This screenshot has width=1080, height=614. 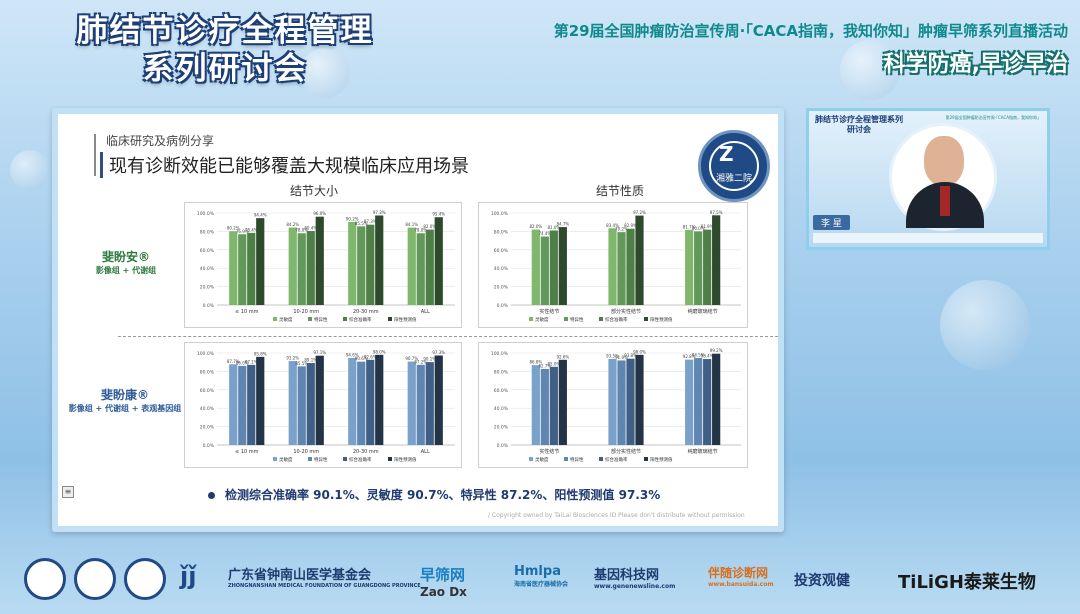 I want to click on data-label: 90.1%, so click(x=429, y=359).